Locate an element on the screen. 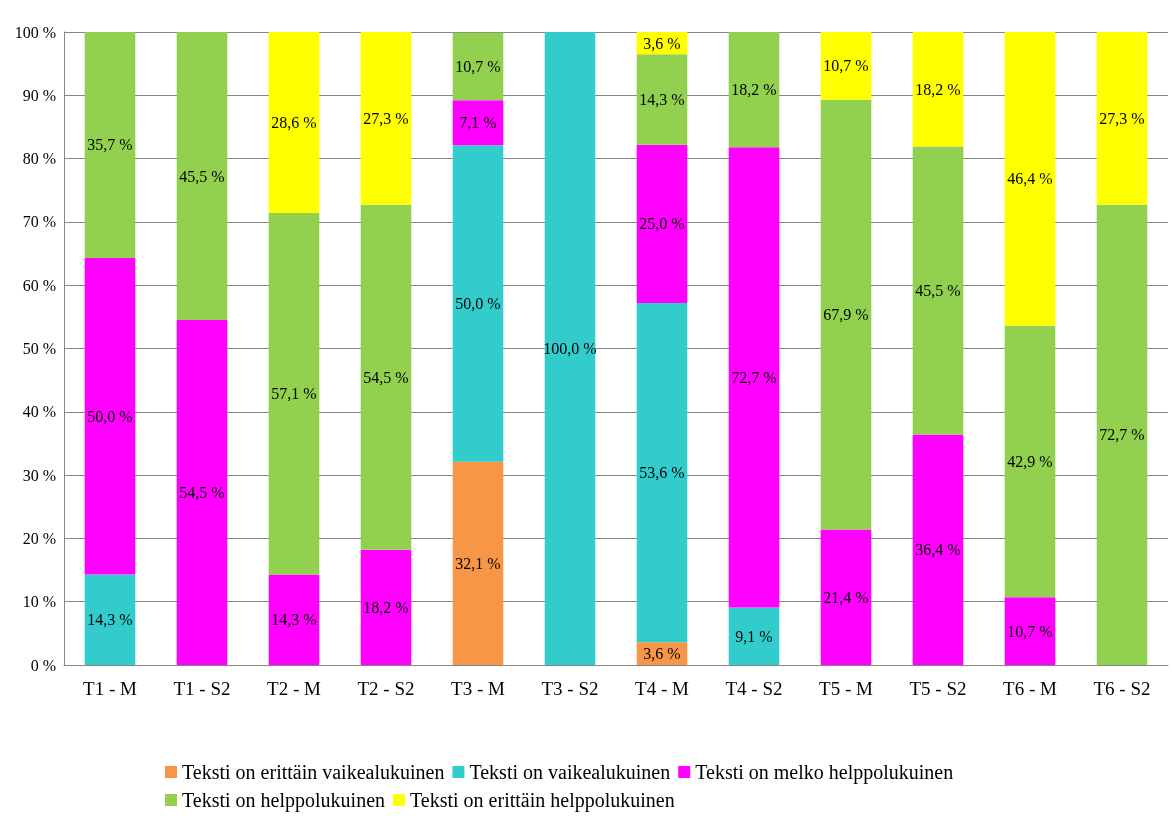 Image resolution: width=1172 pixels, height=819 pixels. x-tick-label: T1 - S2 is located at coordinates (202, 688).